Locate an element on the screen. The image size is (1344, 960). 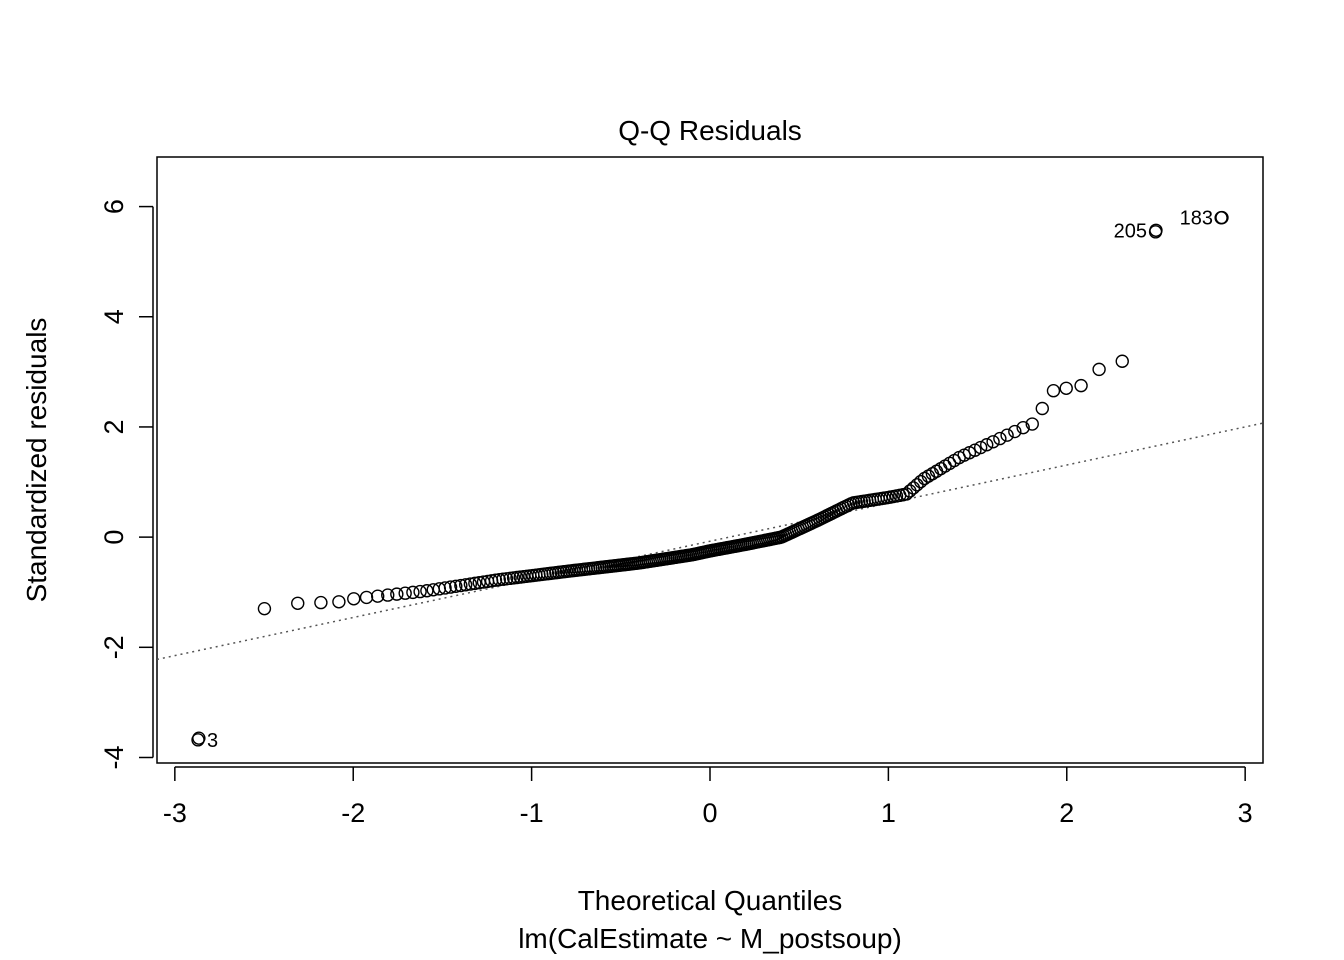
x-tick-label: -2 is located at coordinates (353, 813).